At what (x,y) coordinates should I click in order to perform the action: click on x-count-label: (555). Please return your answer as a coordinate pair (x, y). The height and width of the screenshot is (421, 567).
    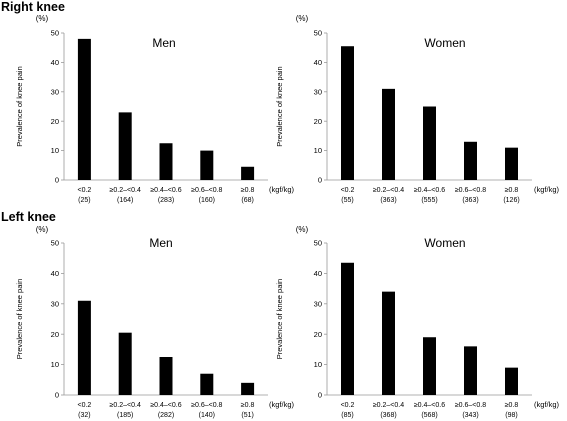
    Looking at the image, I should click on (429, 200).